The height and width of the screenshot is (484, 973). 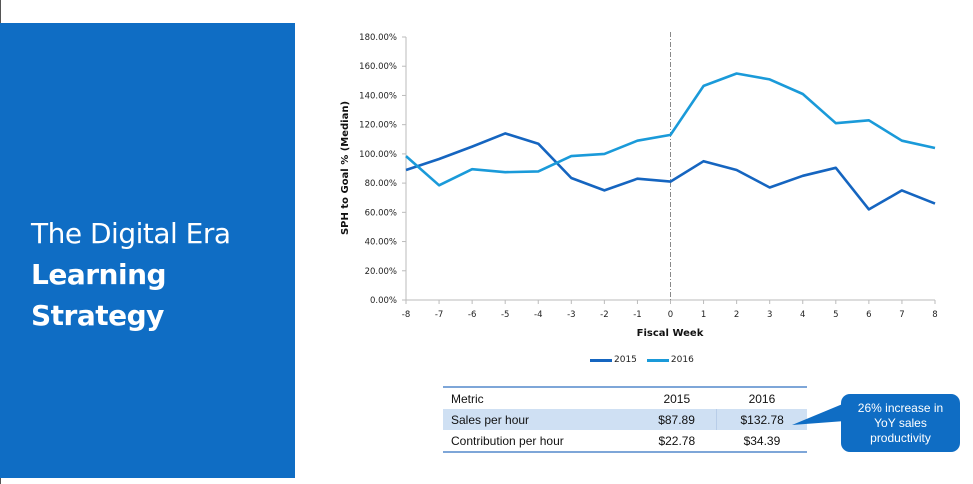 I want to click on title-line-1: The Digital Era, so click(x=131, y=233).